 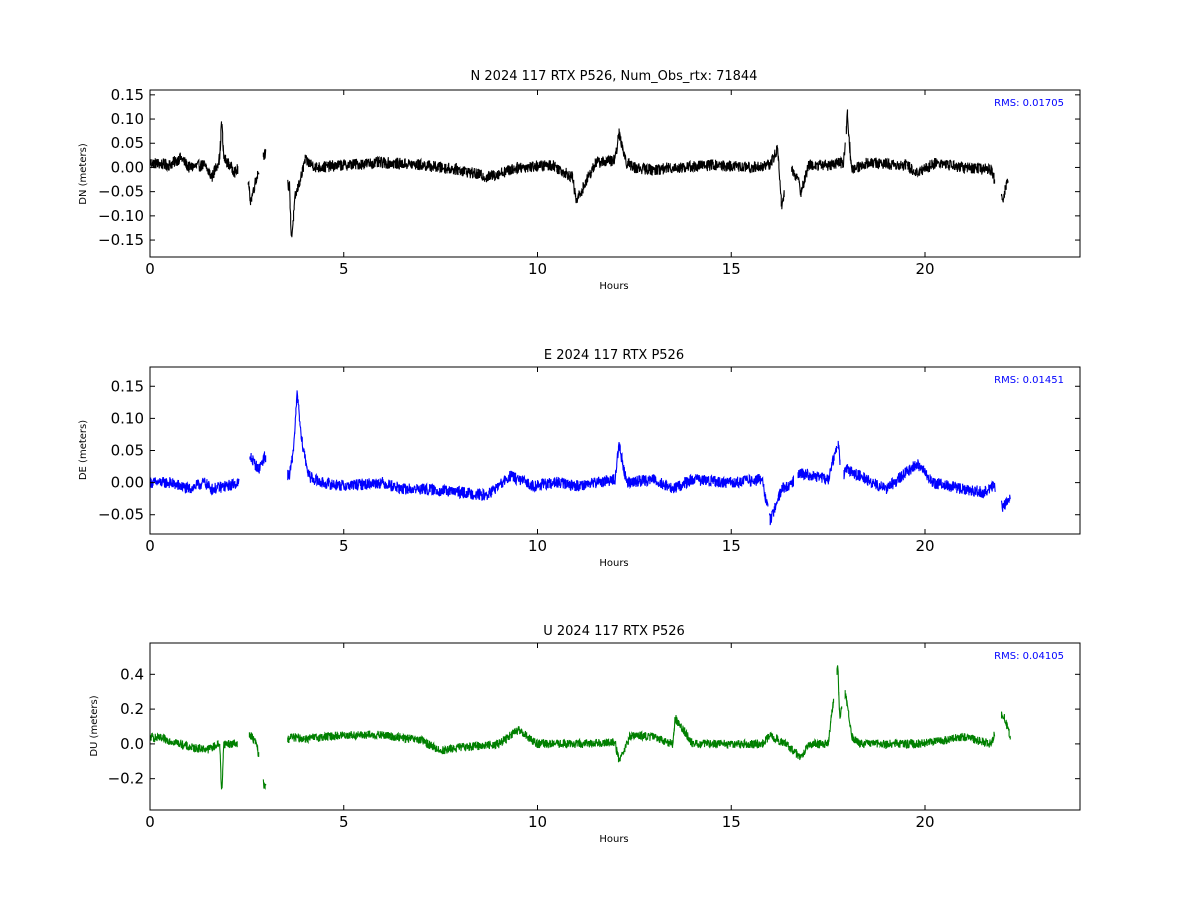 I want to click on panel-up-clip-group, so click(x=580, y=727).